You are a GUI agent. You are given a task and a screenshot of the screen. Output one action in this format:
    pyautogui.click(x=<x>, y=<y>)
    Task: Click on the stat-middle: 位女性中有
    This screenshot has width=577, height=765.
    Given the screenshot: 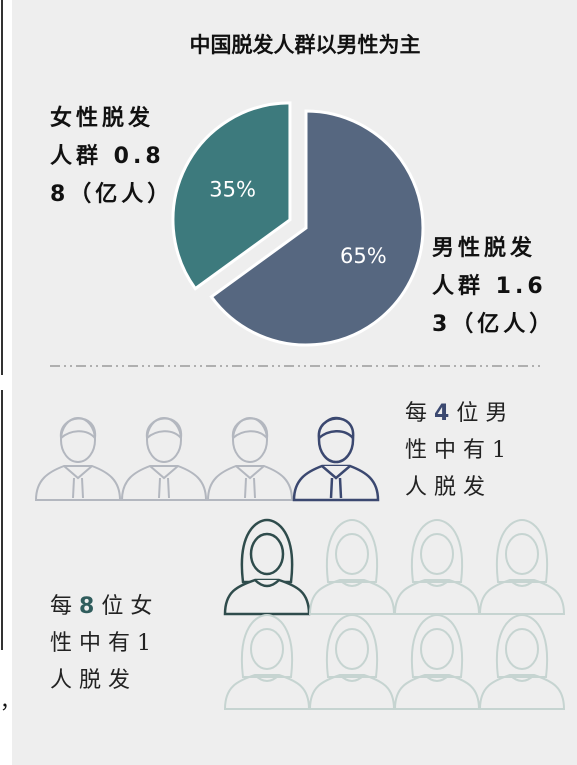 What is the action you would take?
    pyautogui.click(x=105, y=625)
    